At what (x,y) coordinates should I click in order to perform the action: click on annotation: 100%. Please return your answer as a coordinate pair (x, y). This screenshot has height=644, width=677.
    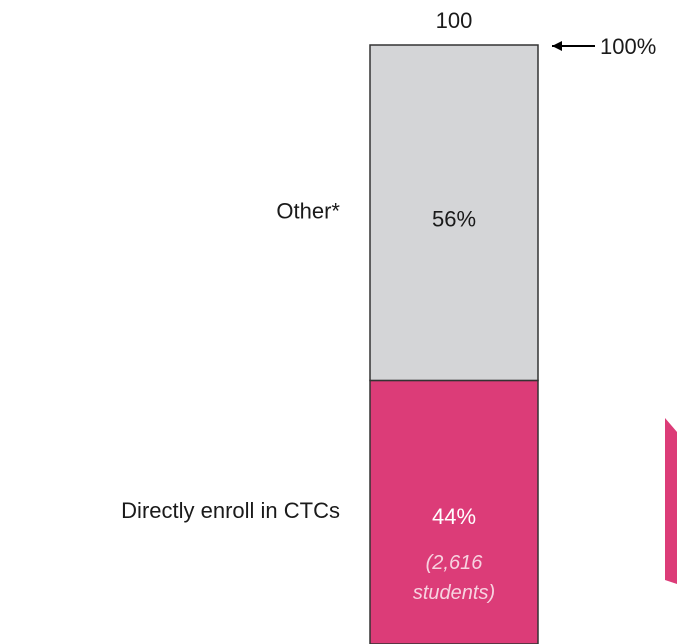
    Looking at the image, I should click on (628, 46).